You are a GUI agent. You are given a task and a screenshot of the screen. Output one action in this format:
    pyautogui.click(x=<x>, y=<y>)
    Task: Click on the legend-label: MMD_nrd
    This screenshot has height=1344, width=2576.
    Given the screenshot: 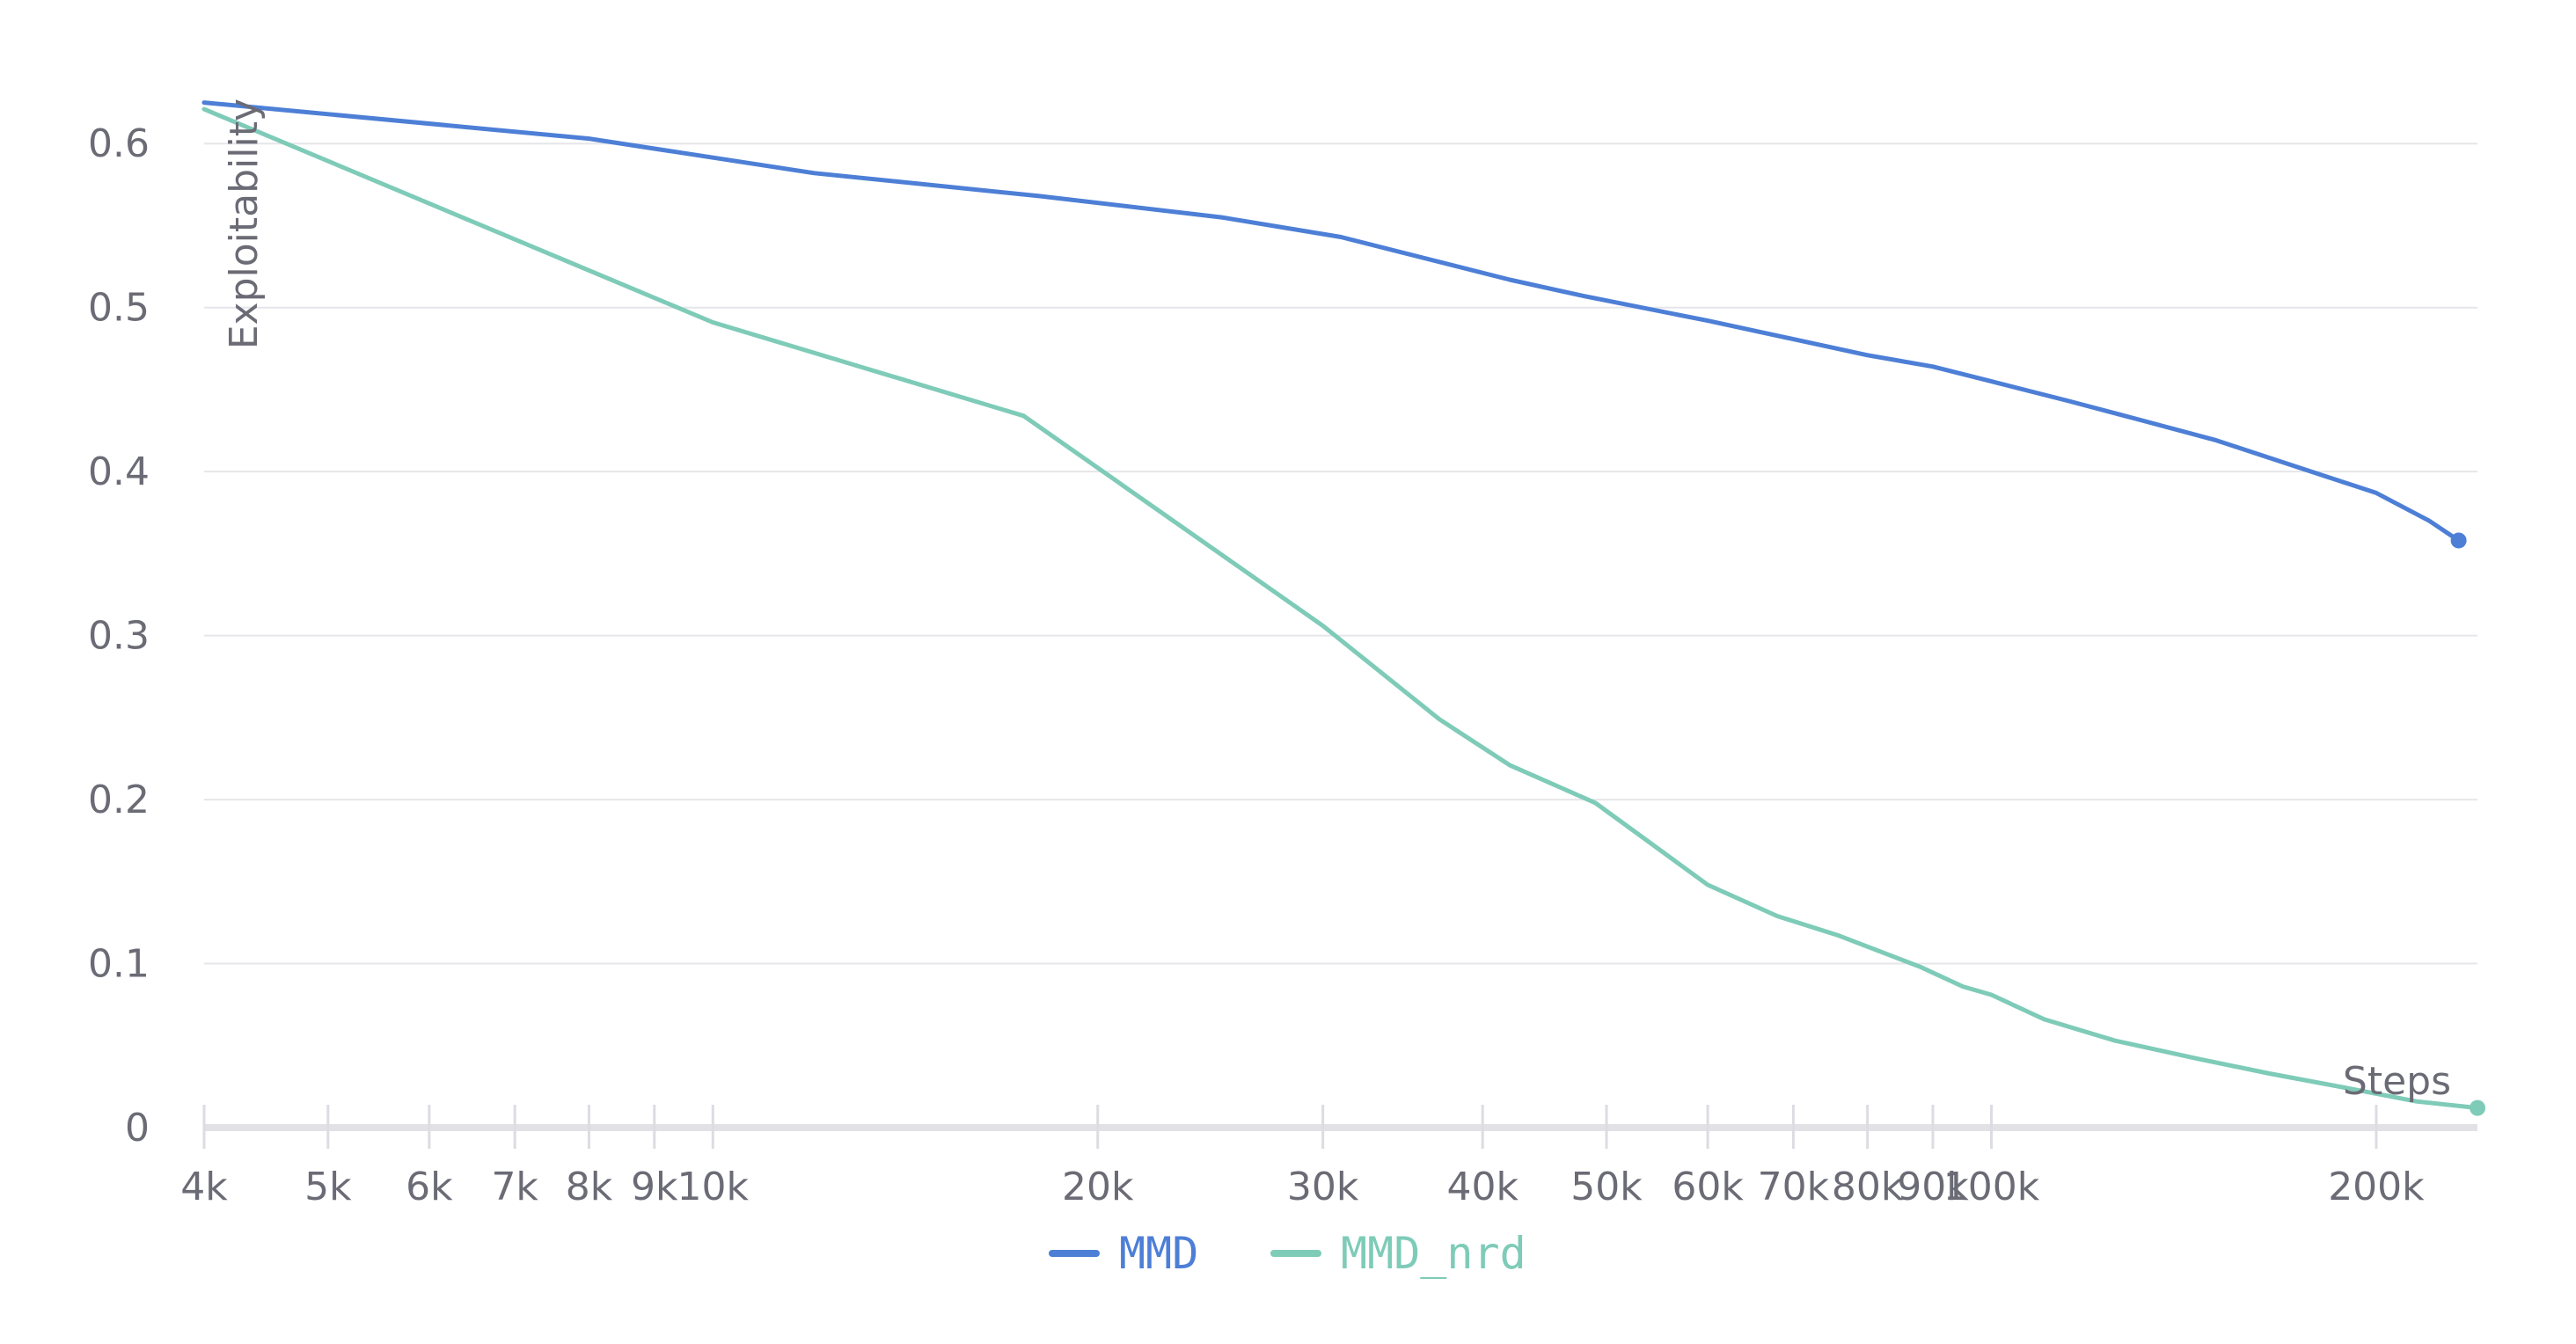 What is the action you would take?
    pyautogui.click(x=1433, y=1253)
    